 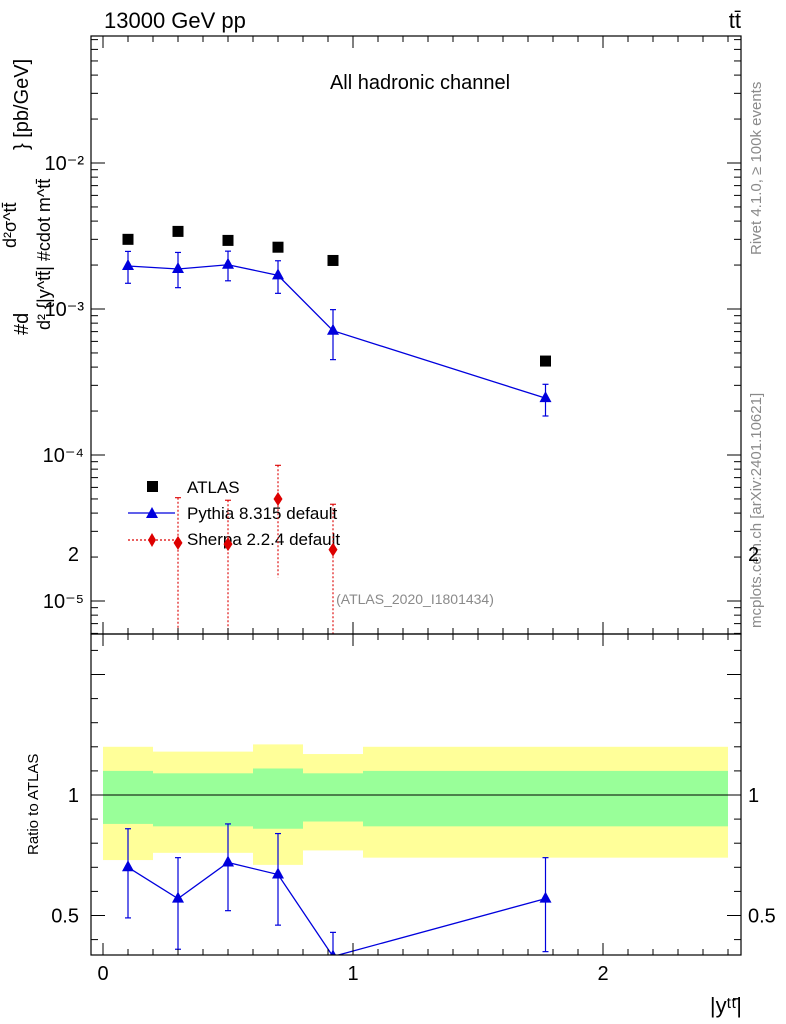 I want to click on y-tick-label-ratio-right: 0.5, so click(x=762, y=917).